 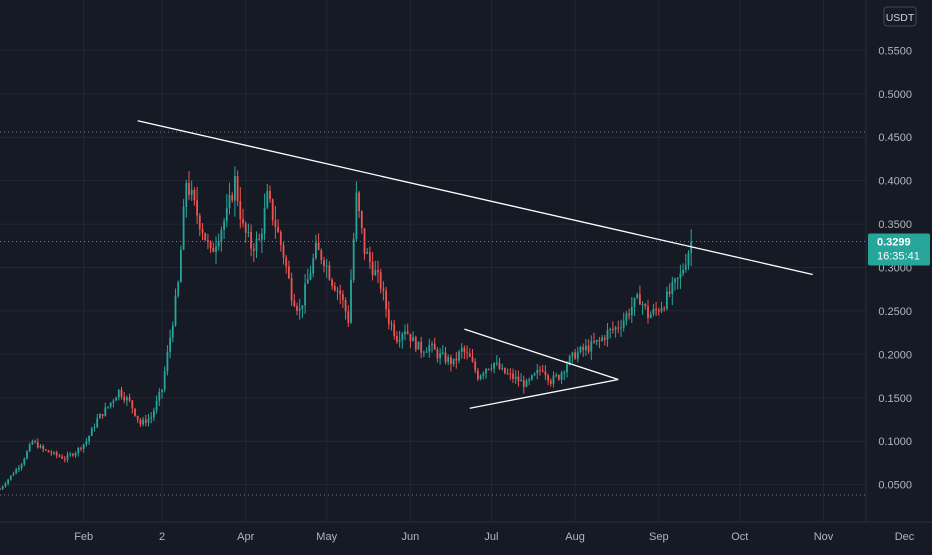 I want to click on currency-badge: USDT, so click(x=900, y=16).